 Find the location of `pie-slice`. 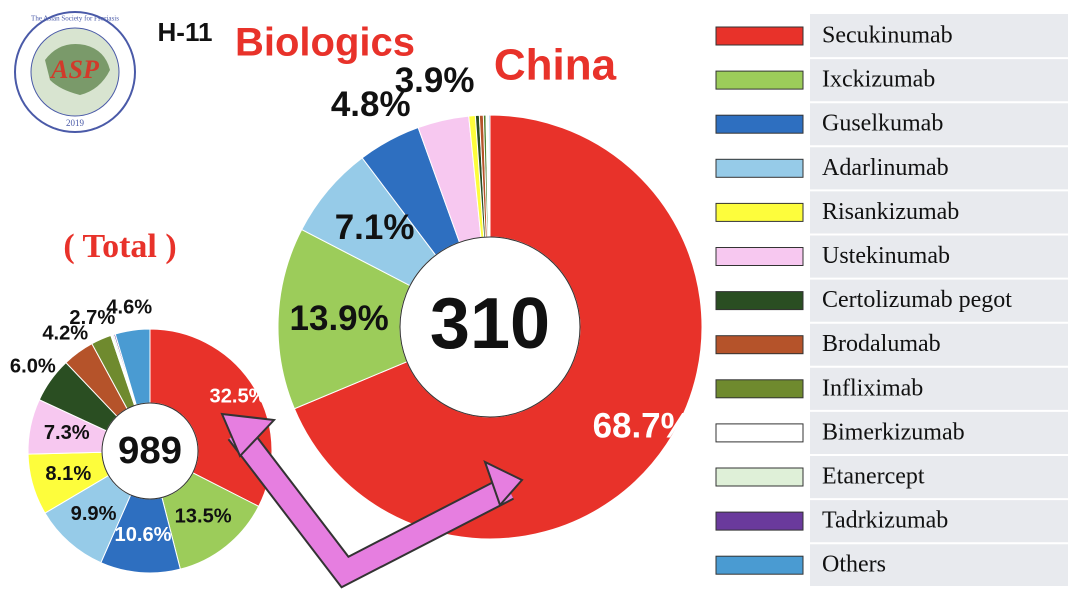

pie-slice is located at coordinates (489, 176).